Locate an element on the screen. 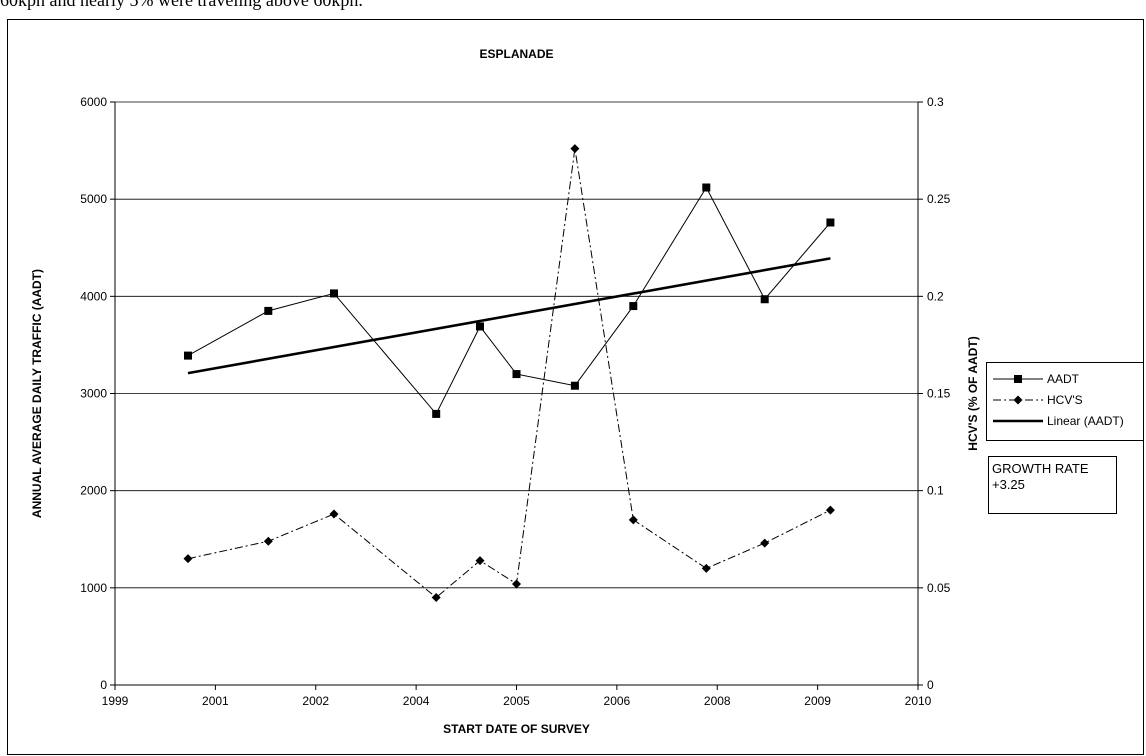  x-tick-label: 2008 is located at coordinates (717, 701).